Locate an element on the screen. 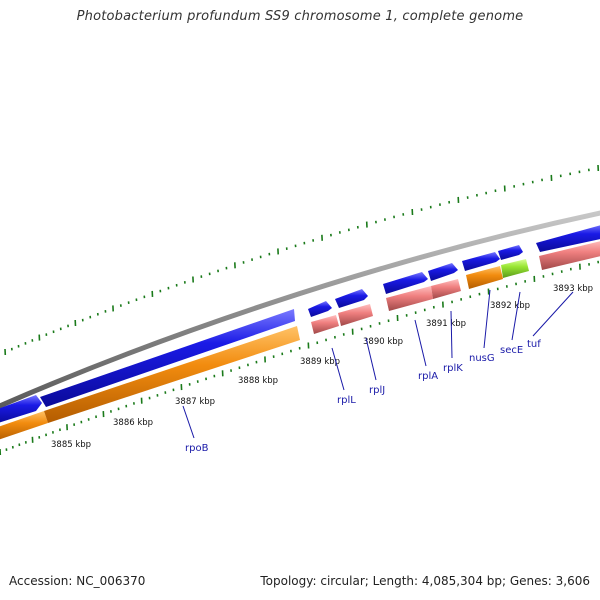 The width and height of the screenshot is (600, 600). kbp-label: 3891 kbp is located at coordinates (446, 324).